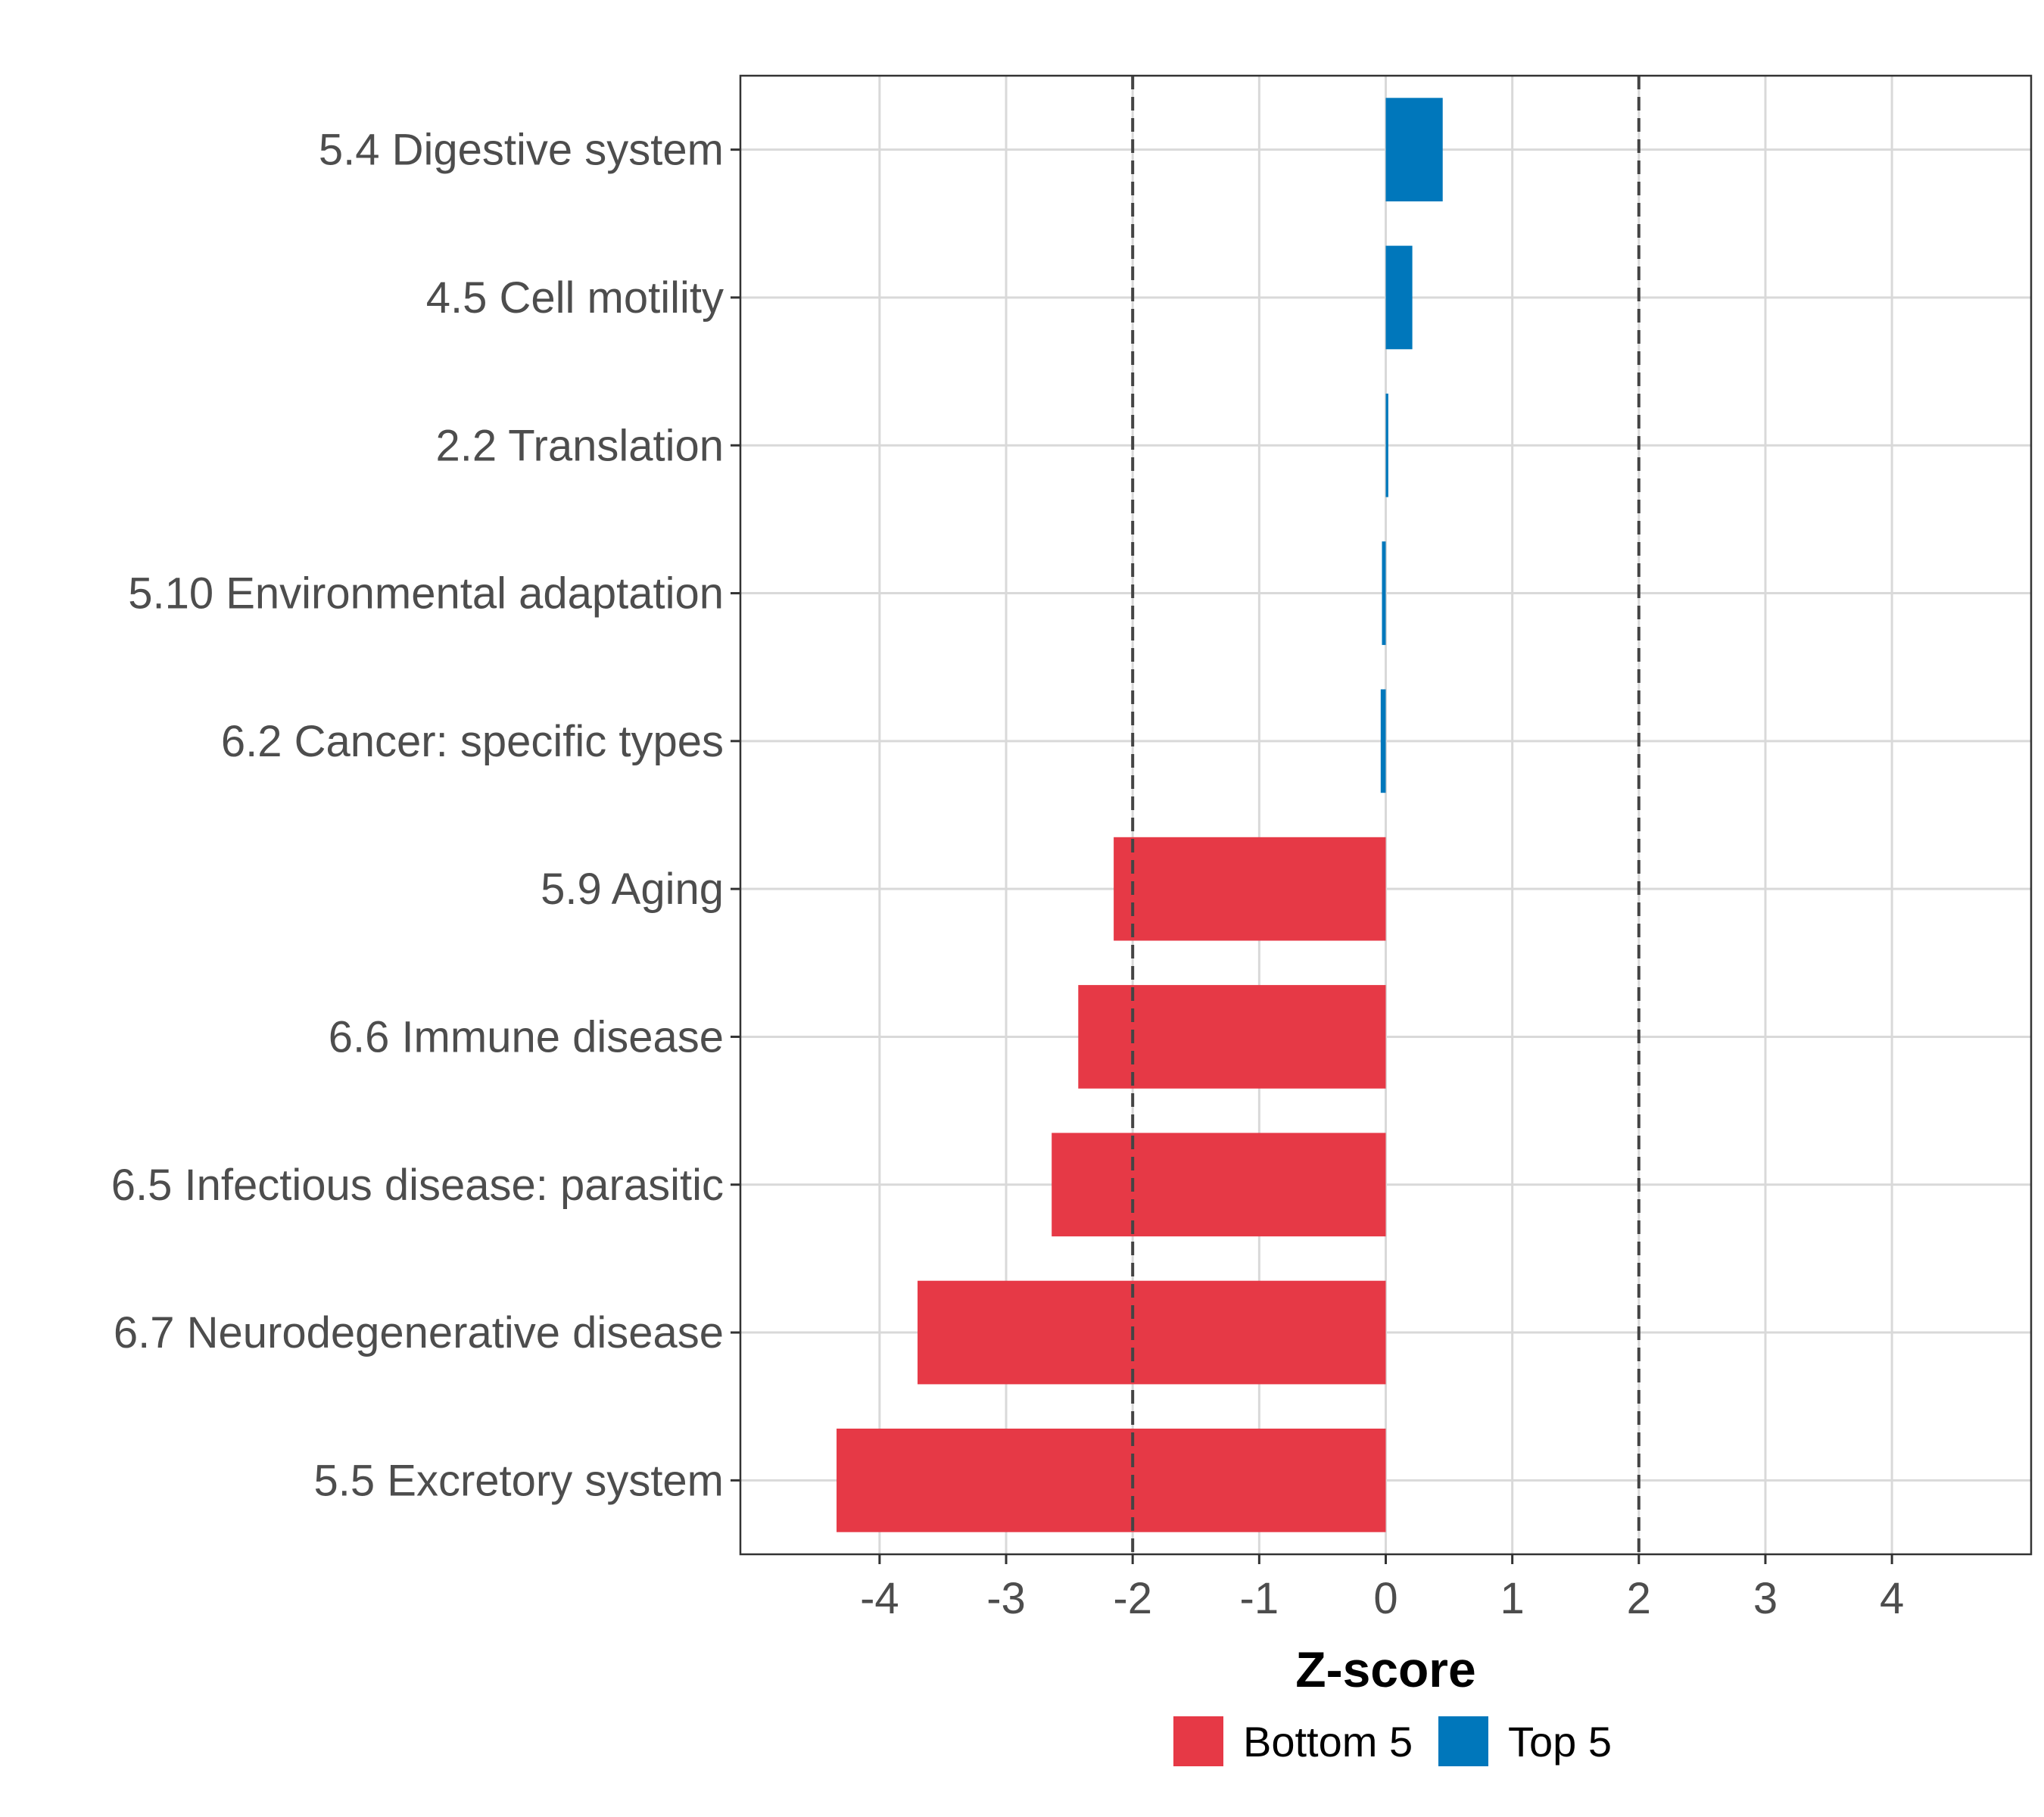 The image size is (2044, 1817). I want to click on x-tick-label: -4, so click(879, 1599).